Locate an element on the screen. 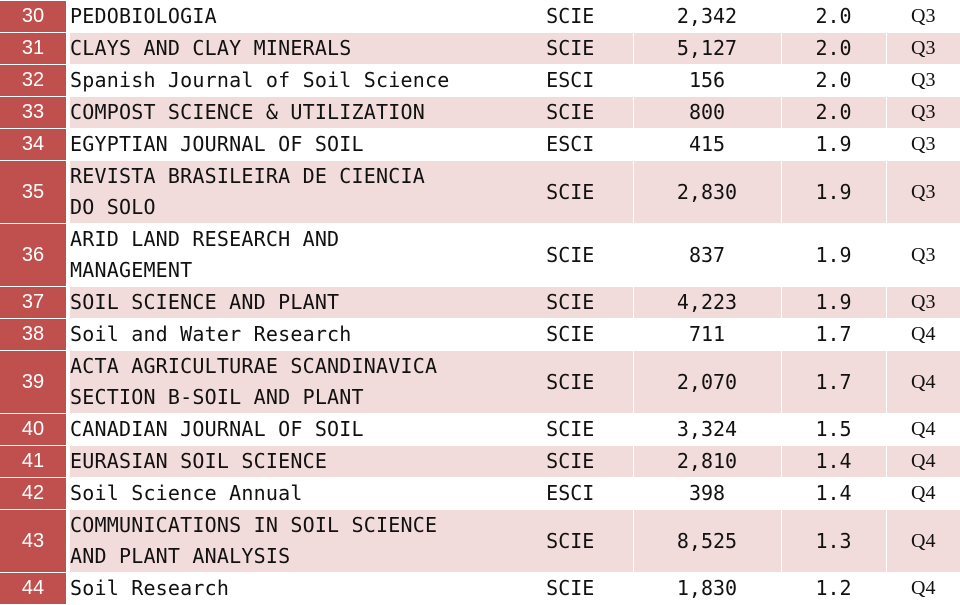  count-cell: 2,830 is located at coordinates (706, 192).